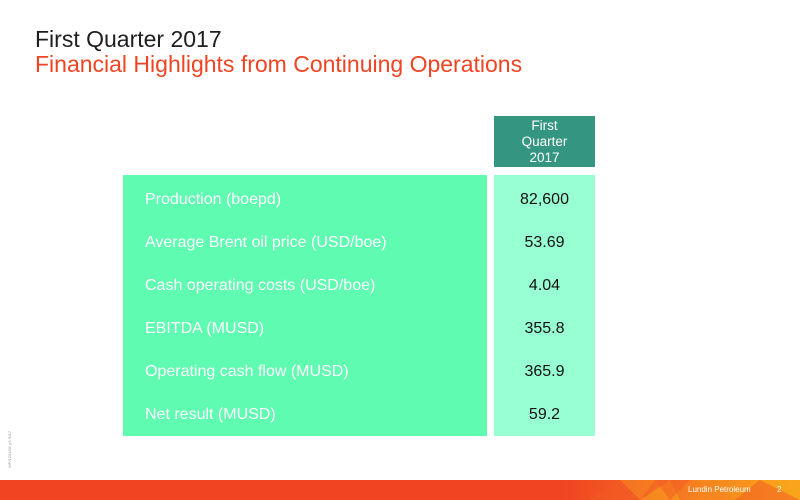  I want to click on page-number: 2, so click(779, 489).